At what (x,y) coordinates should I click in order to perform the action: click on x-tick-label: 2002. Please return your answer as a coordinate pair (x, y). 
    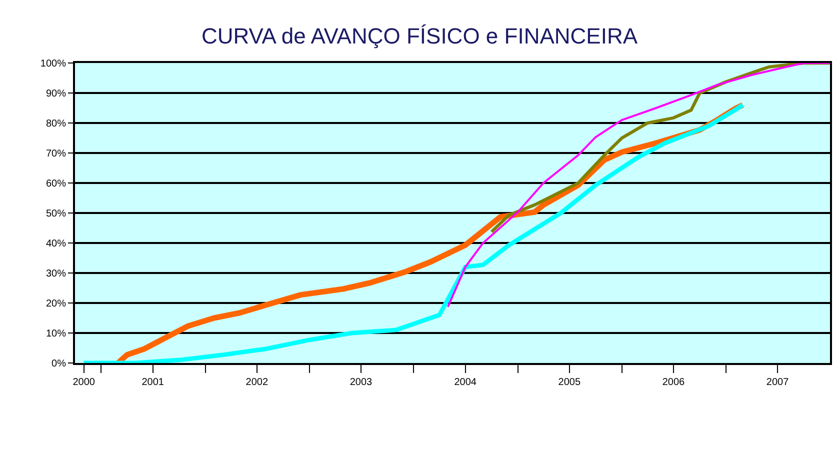
    Looking at the image, I should click on (257, 382).